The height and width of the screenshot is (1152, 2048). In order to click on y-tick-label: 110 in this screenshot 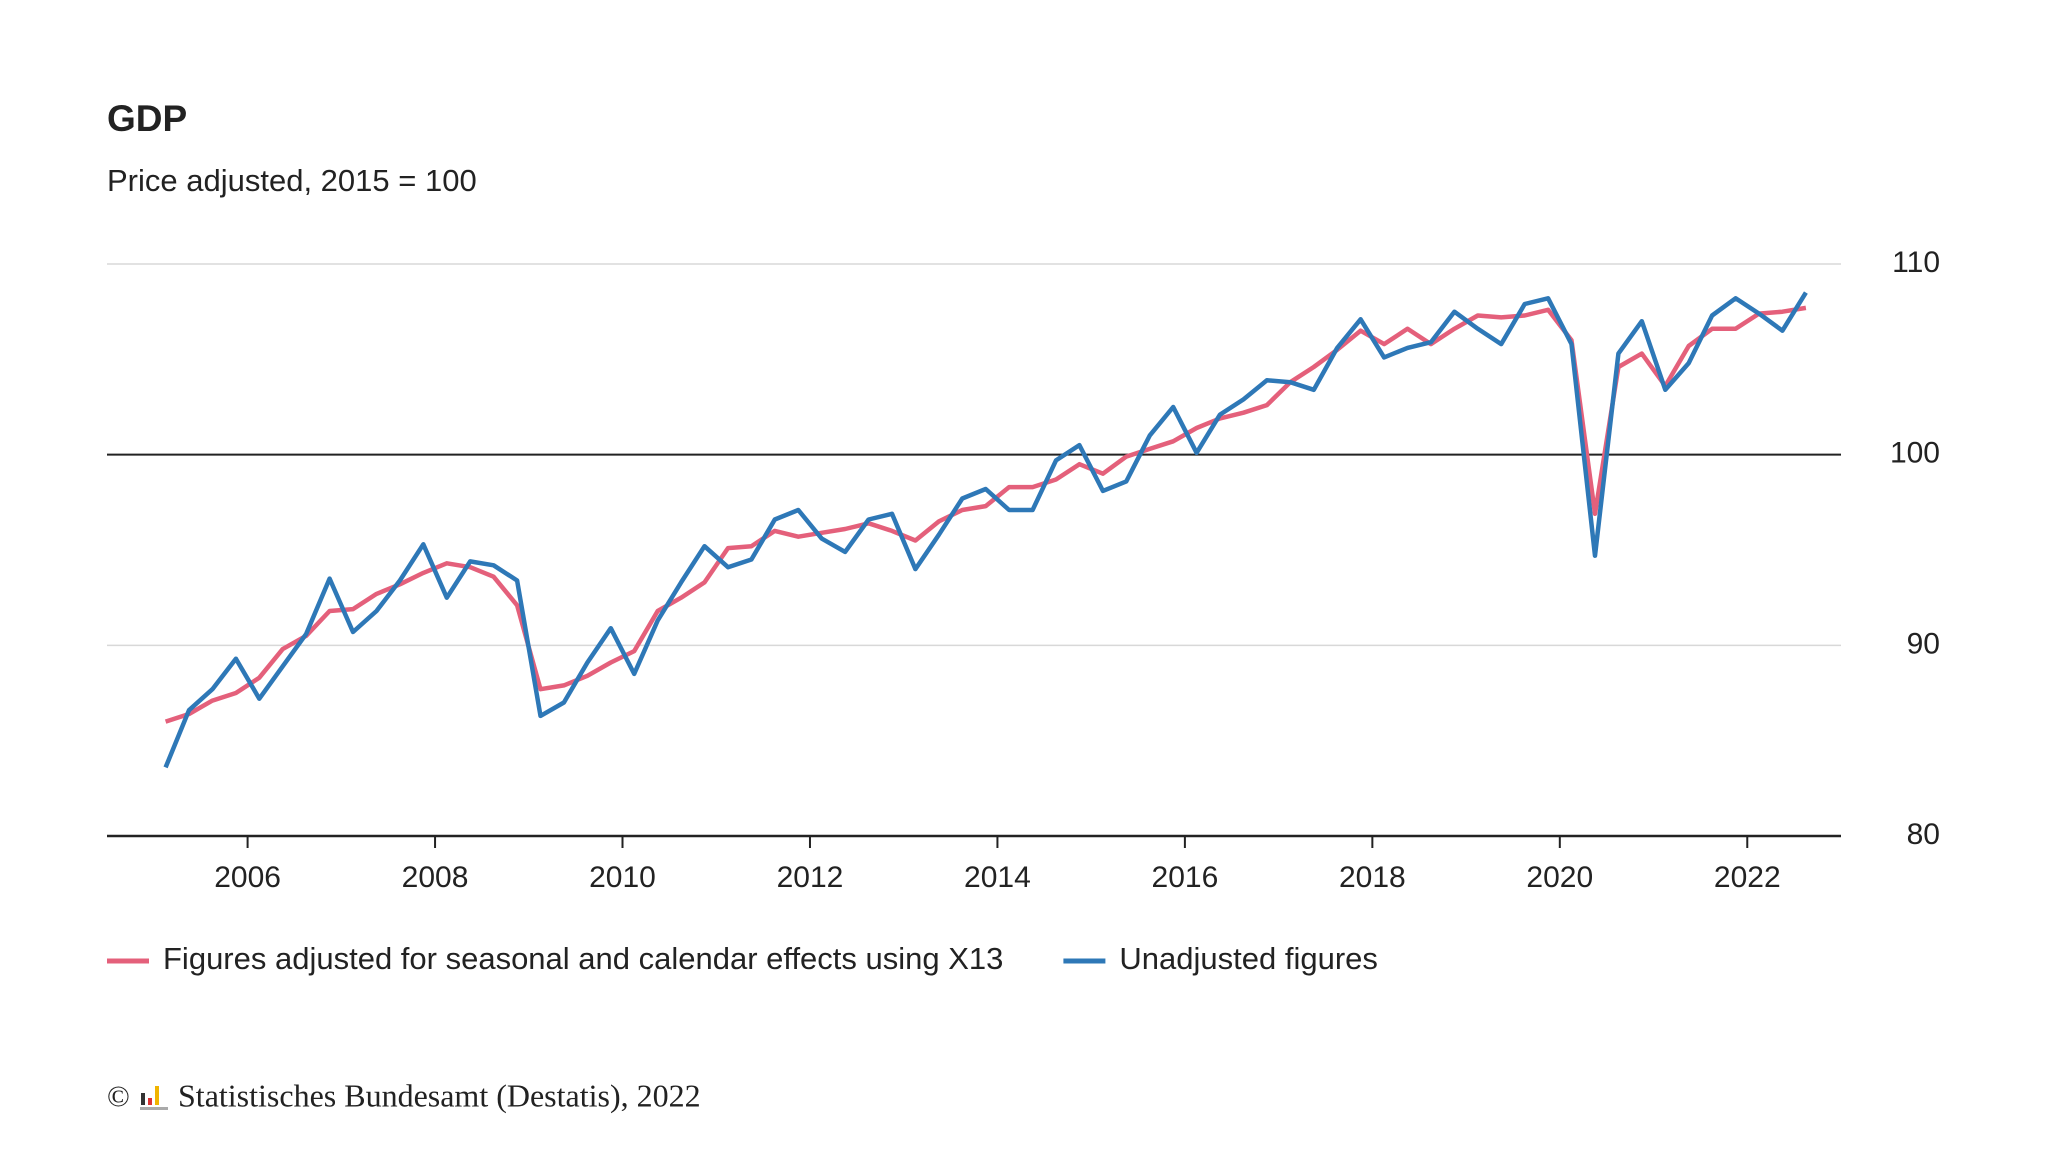, I will do `click(1916, 262)`.